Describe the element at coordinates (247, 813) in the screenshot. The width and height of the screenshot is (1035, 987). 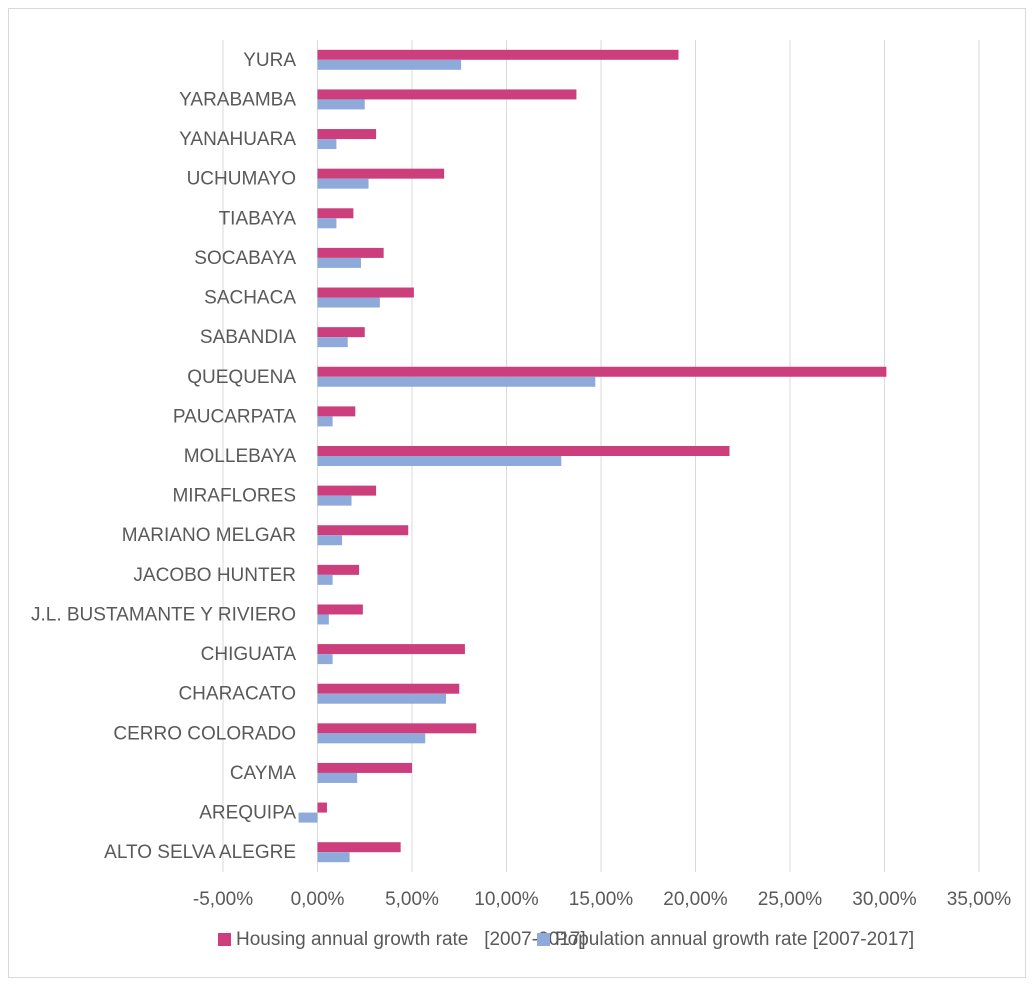
I see `category-label: AREQUIPA` at that location.